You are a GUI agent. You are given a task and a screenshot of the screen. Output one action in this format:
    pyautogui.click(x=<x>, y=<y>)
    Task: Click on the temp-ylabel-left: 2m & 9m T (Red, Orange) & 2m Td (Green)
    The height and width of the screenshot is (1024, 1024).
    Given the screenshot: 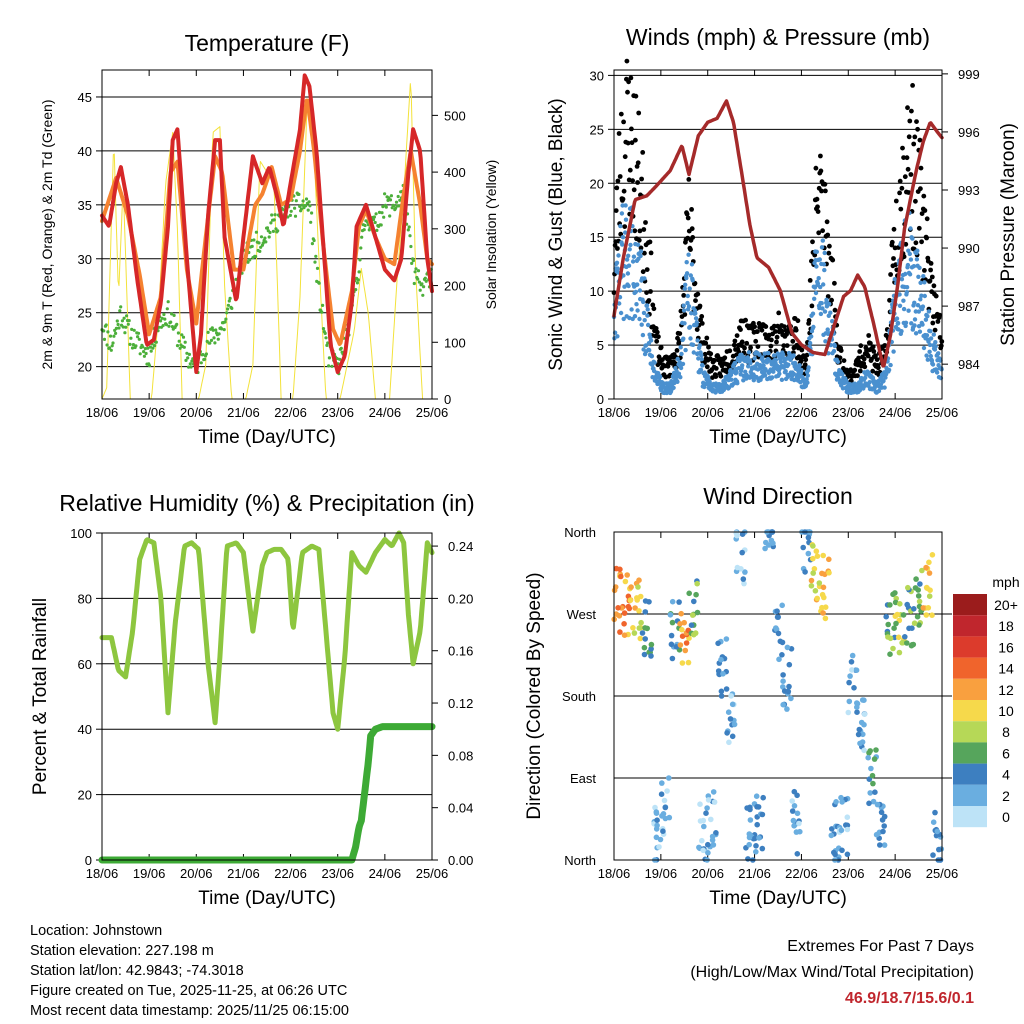 What is the action you would take?
    pyautogui.click(x=47, y=235)
    